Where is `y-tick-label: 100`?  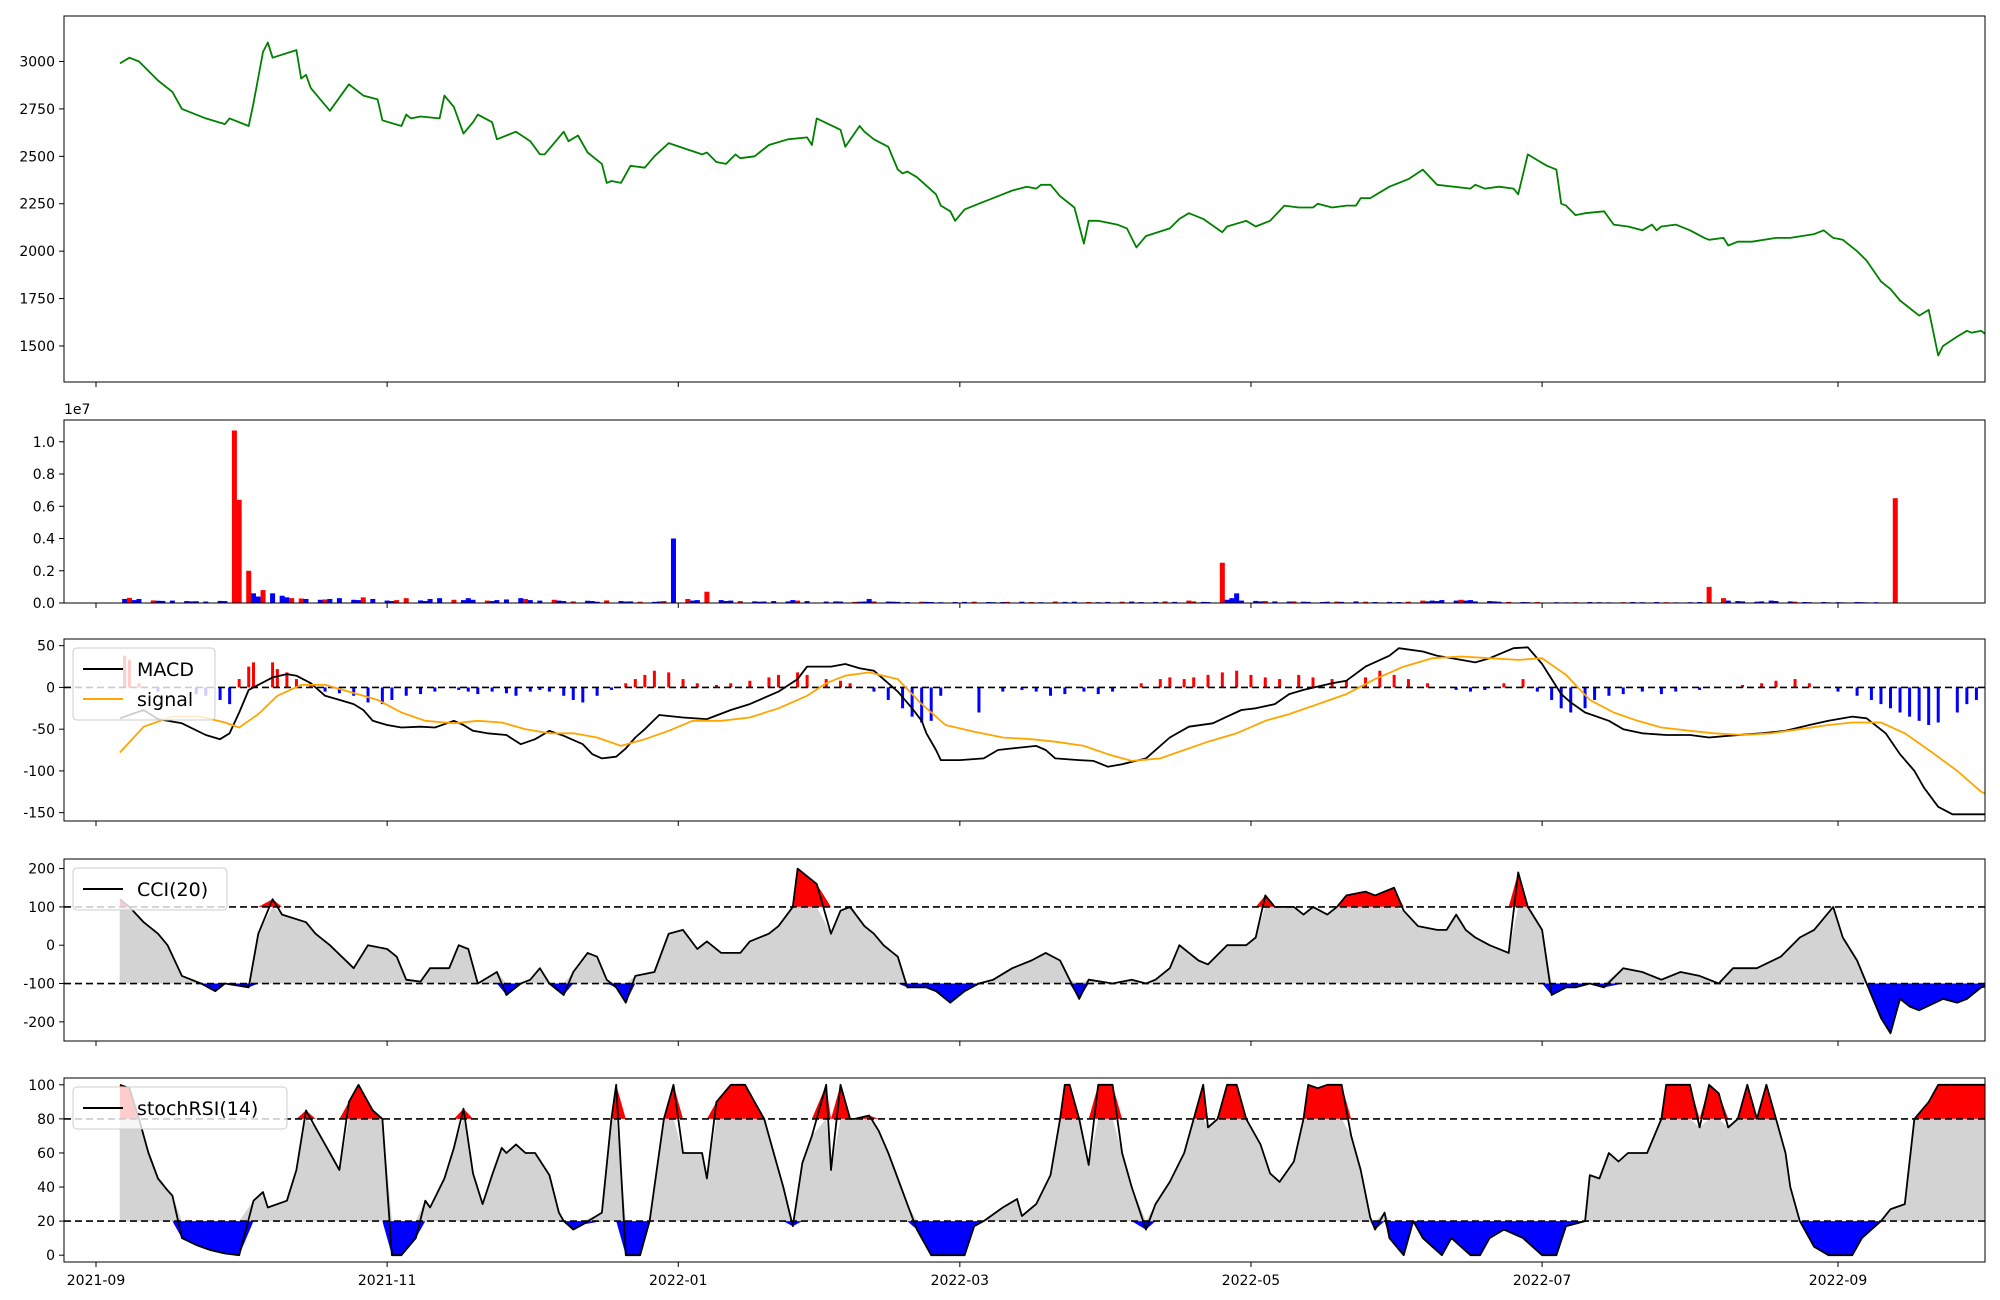 y-tick-label: 100 is located at coordinates (41, 908).